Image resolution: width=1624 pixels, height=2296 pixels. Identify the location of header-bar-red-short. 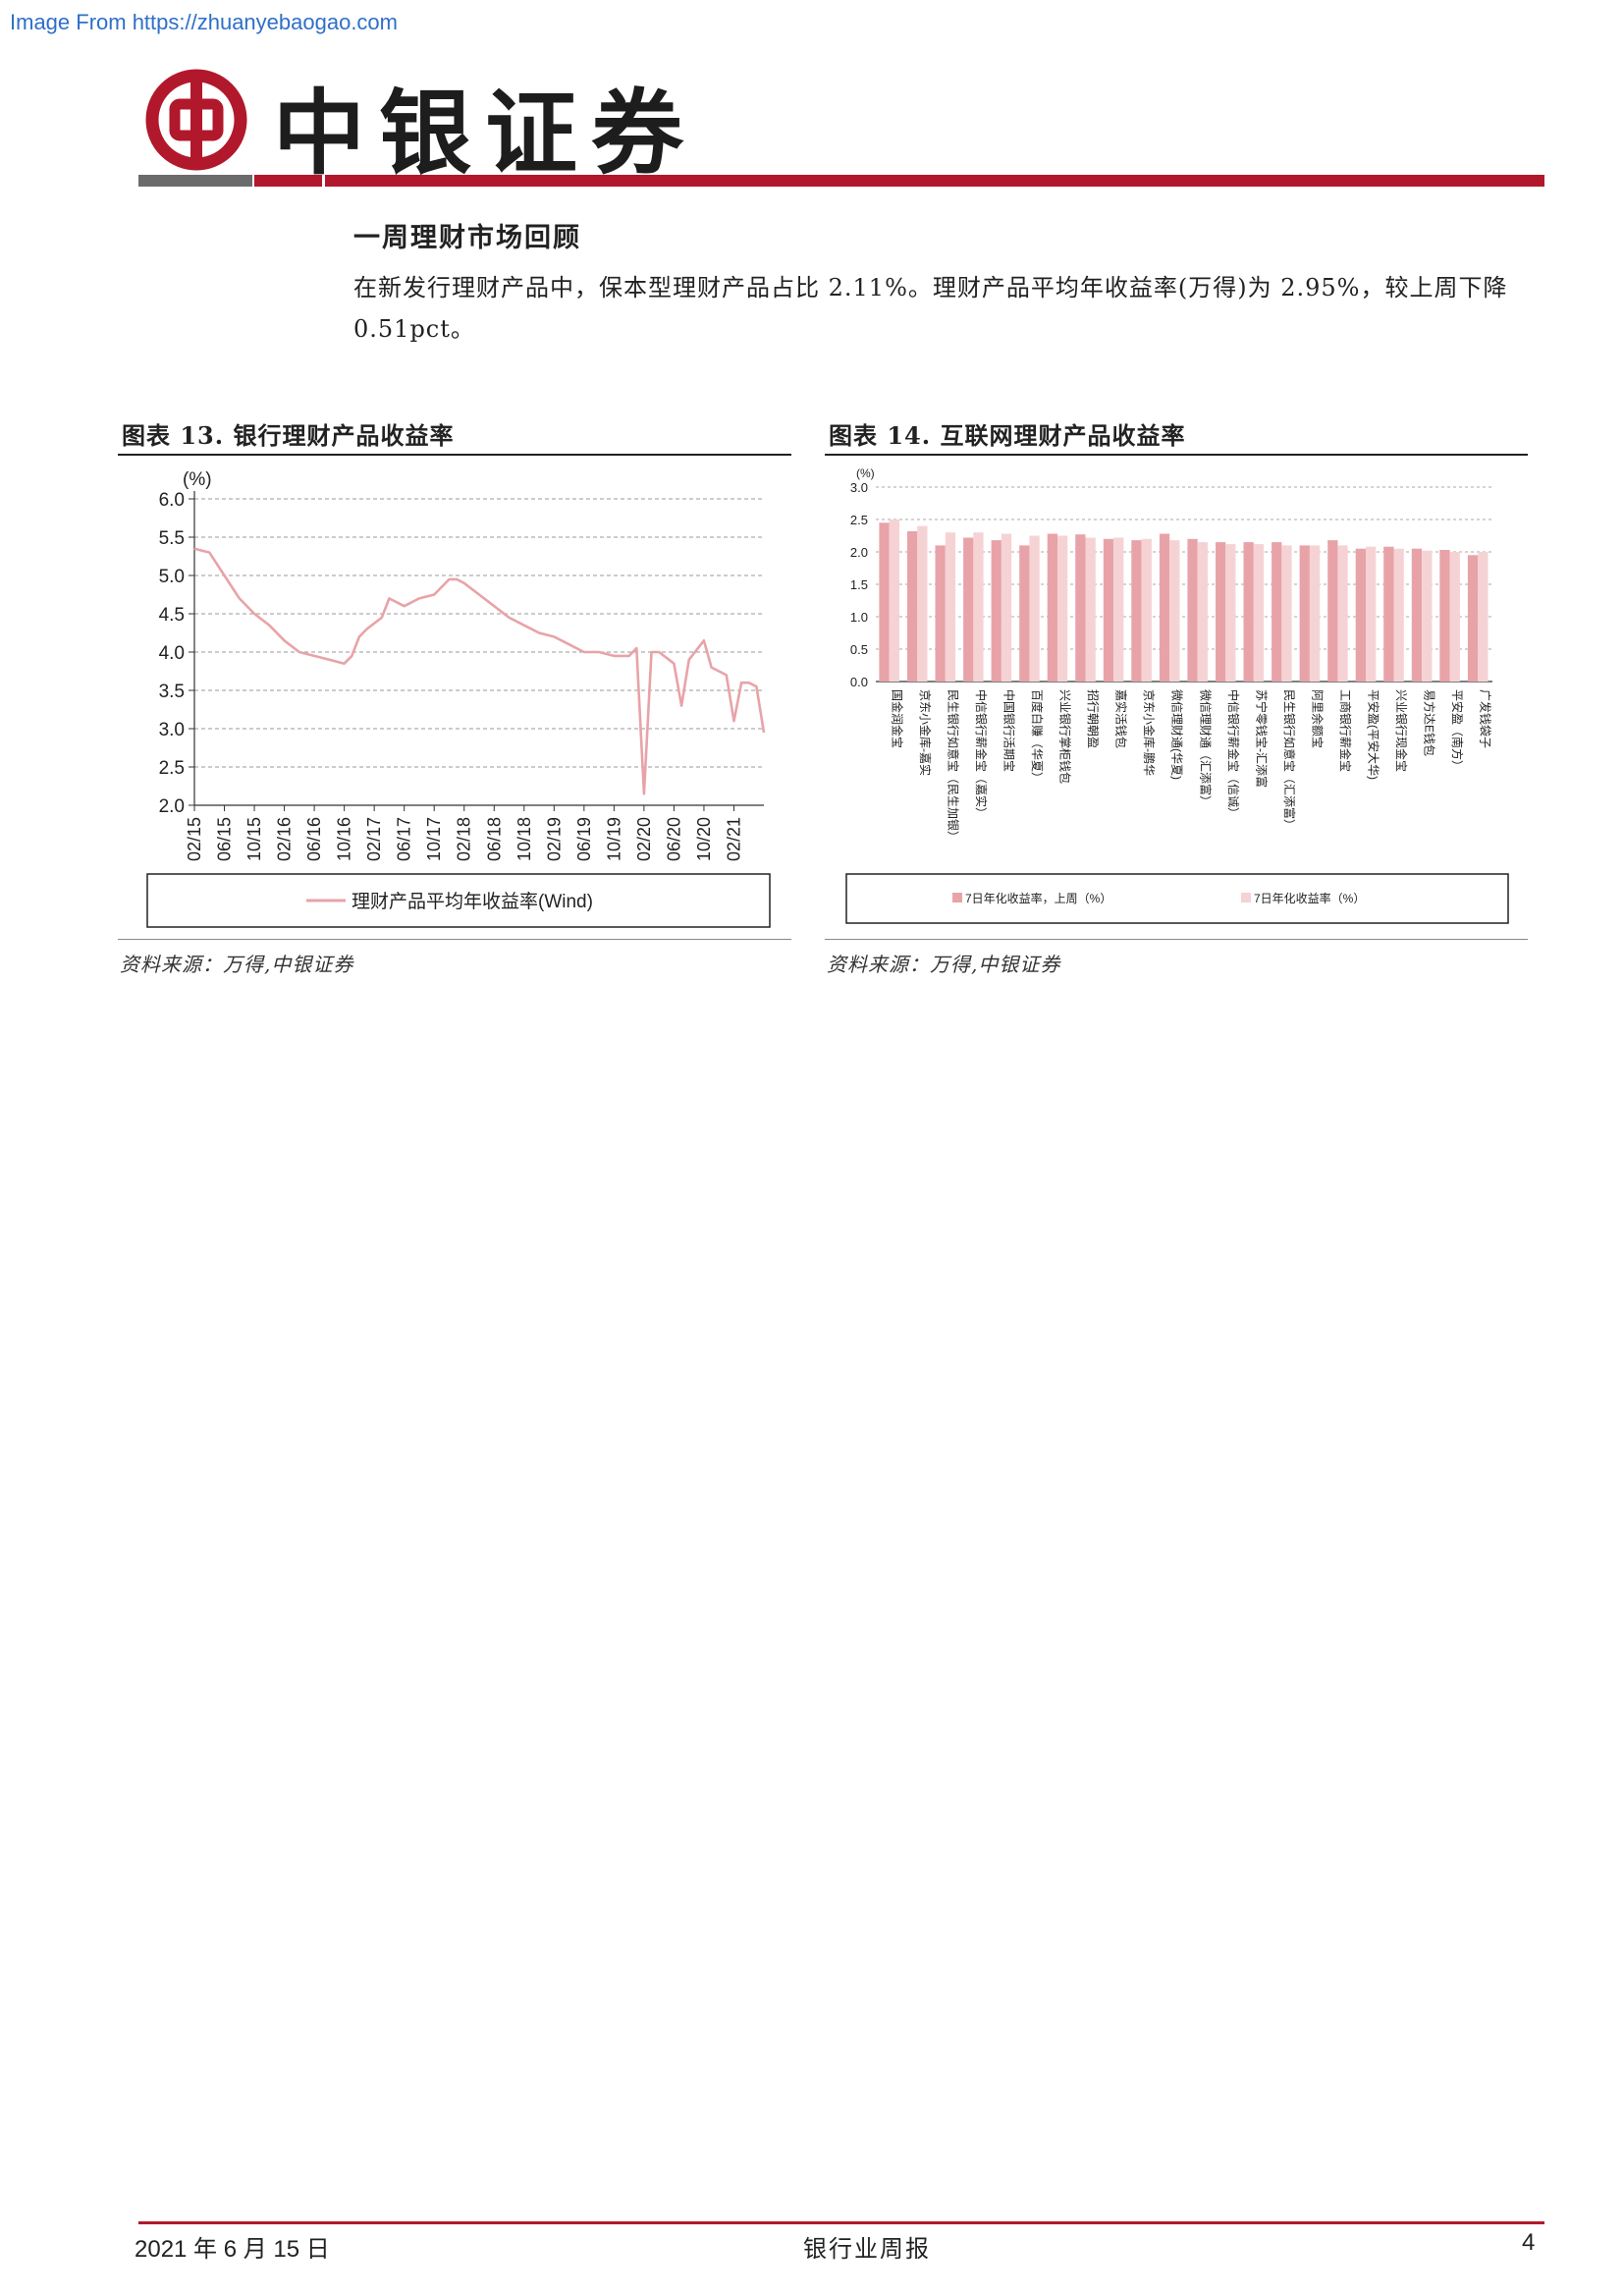
(288, 181).